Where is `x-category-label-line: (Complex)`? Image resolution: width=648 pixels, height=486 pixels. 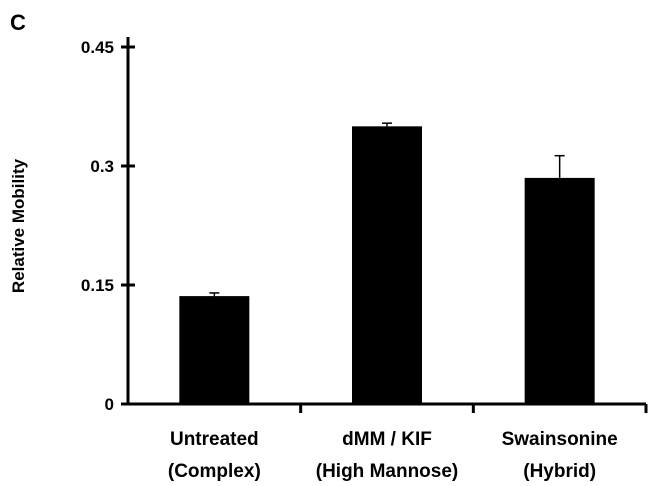 x-category-label-line: (Complex) is located at coordinates (214, 471).